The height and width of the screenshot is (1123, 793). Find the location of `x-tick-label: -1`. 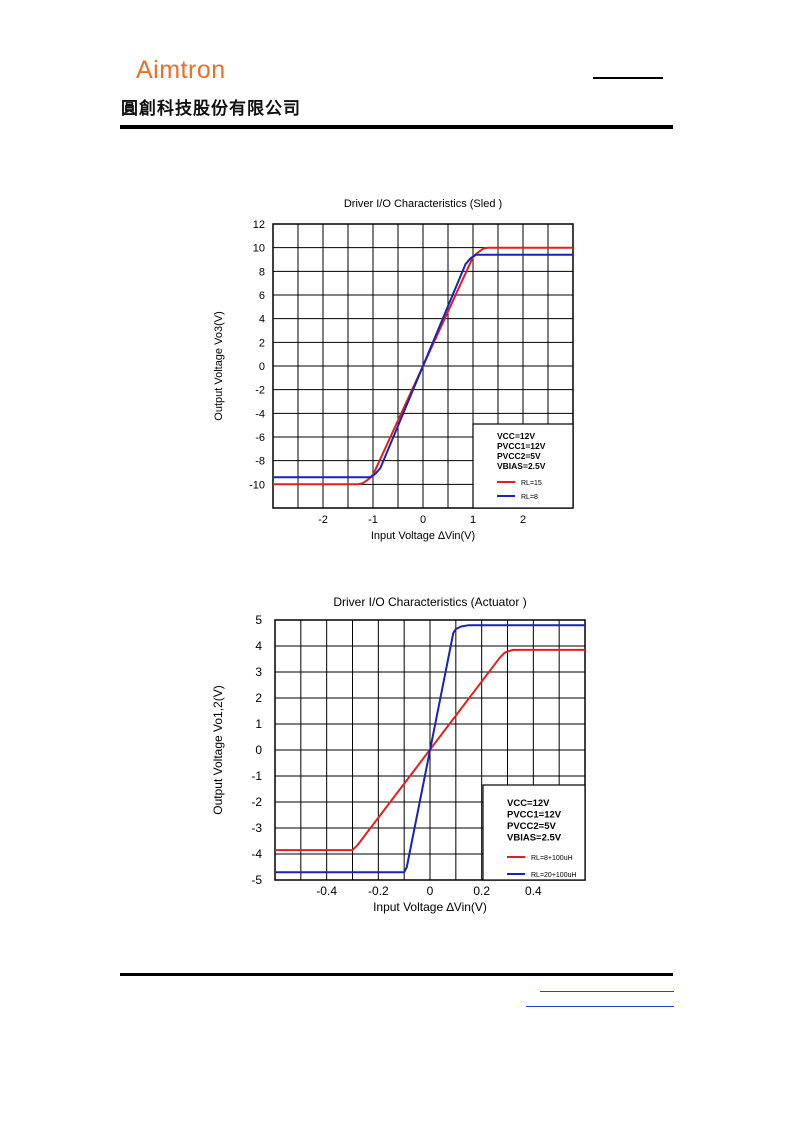

x-tick-label: -1 is located at coordinates (373, 520).